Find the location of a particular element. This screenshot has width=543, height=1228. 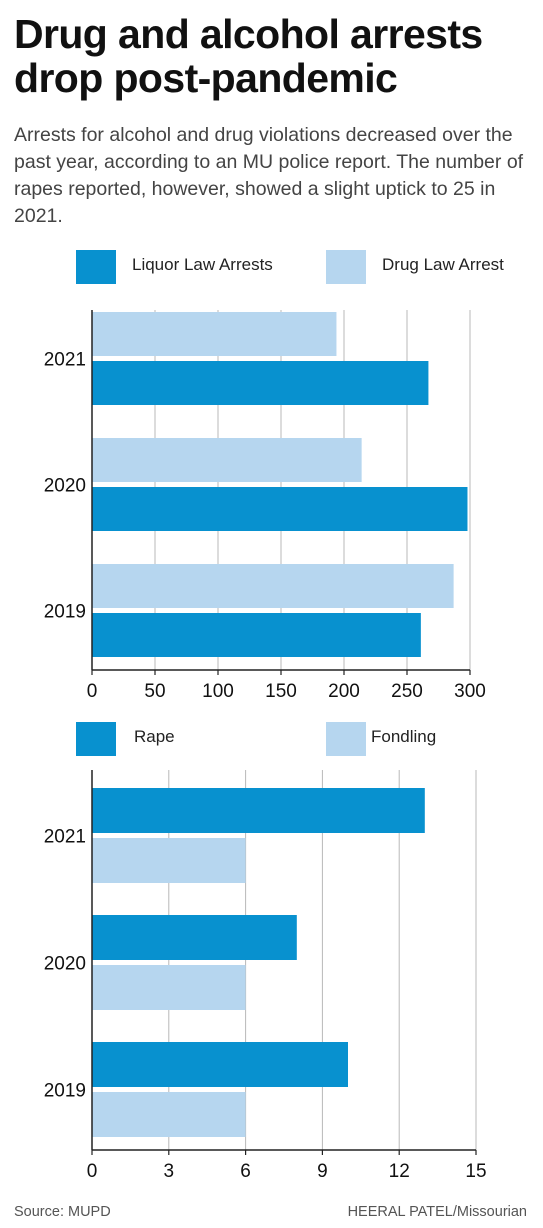

x-tick-label: 300 is located at coordinates (470, 691).